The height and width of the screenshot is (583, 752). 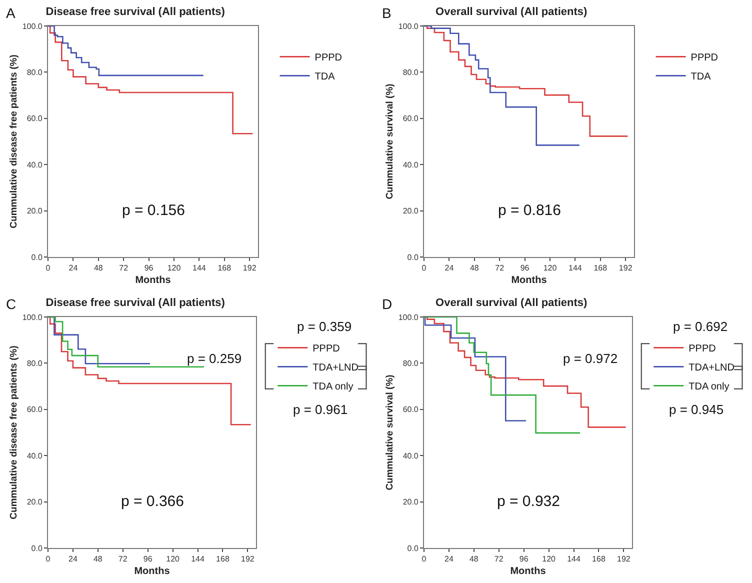 What do you see at coordinates (214, 358) in the screenshot?
I see `annotation: p = 0.259` at bounding box center [214, 358].